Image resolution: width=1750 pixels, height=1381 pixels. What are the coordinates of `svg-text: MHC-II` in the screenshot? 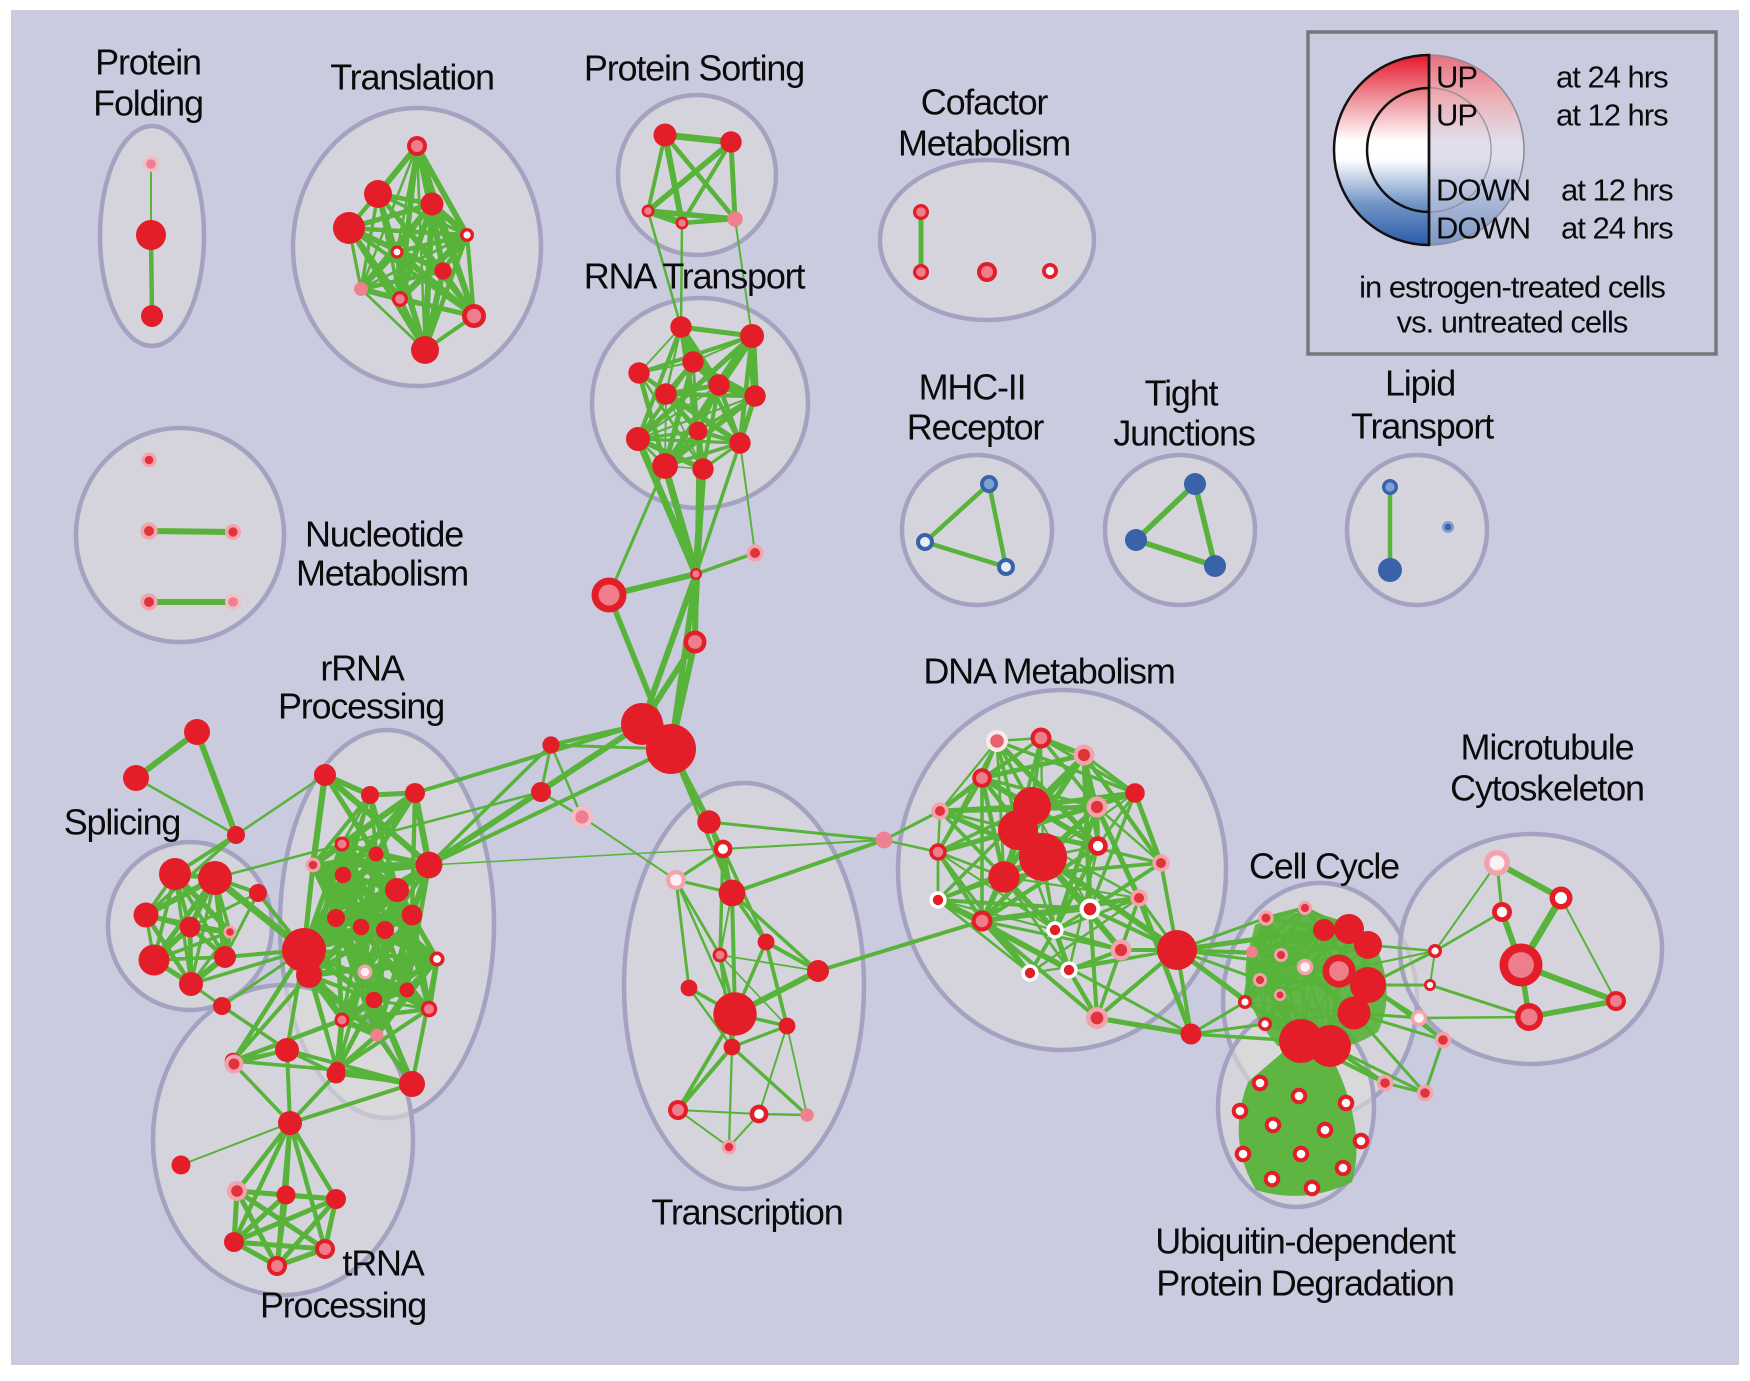 It's located at (972, 387).